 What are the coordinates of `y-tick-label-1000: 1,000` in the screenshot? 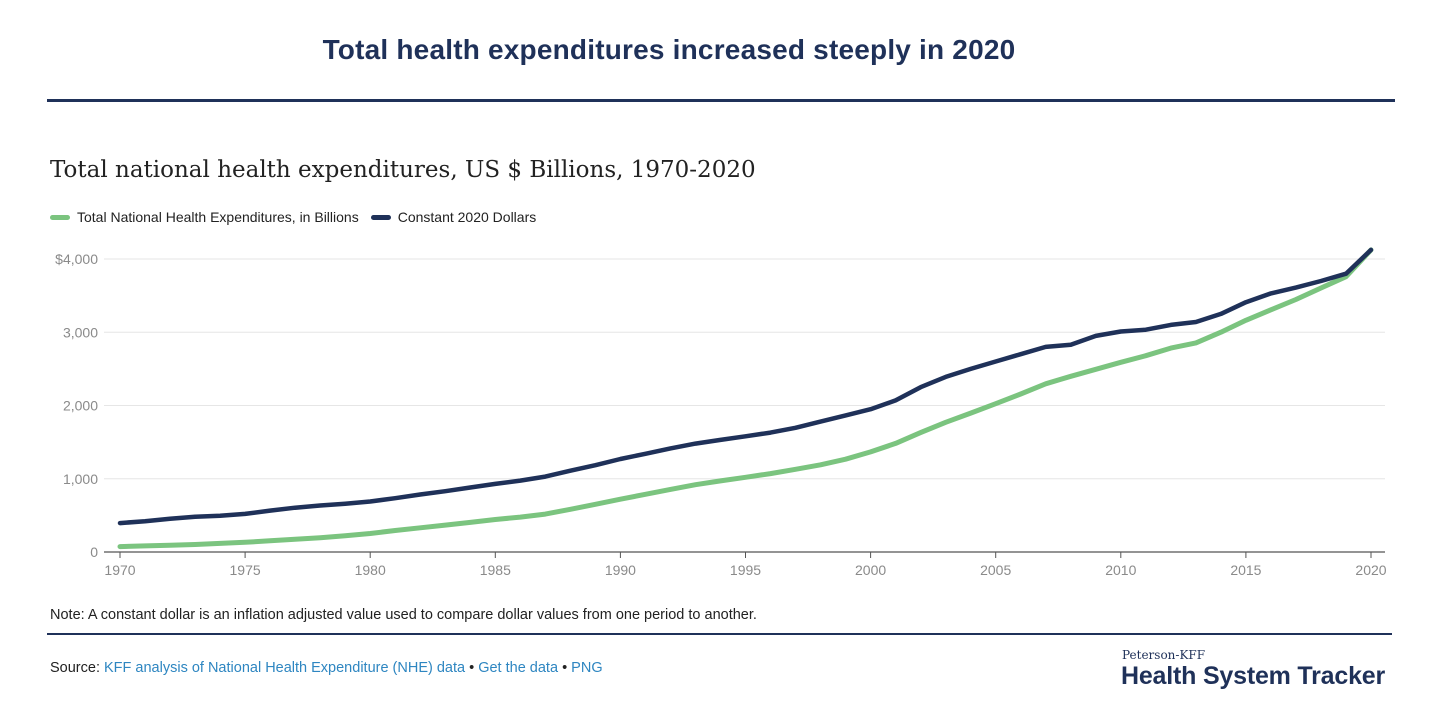 It's located at (80, 479).